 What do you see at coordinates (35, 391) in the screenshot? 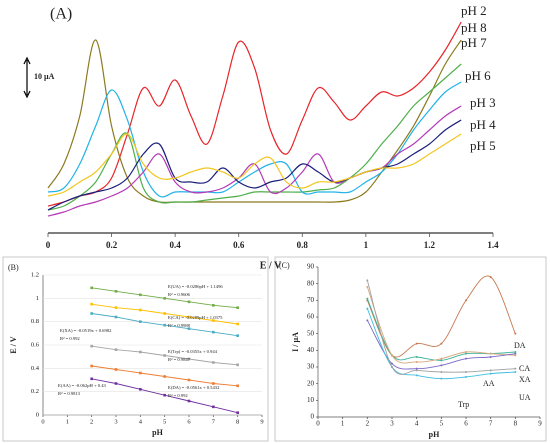
I see `y-tick-label: 0.2` at bounding box center [35, 391].